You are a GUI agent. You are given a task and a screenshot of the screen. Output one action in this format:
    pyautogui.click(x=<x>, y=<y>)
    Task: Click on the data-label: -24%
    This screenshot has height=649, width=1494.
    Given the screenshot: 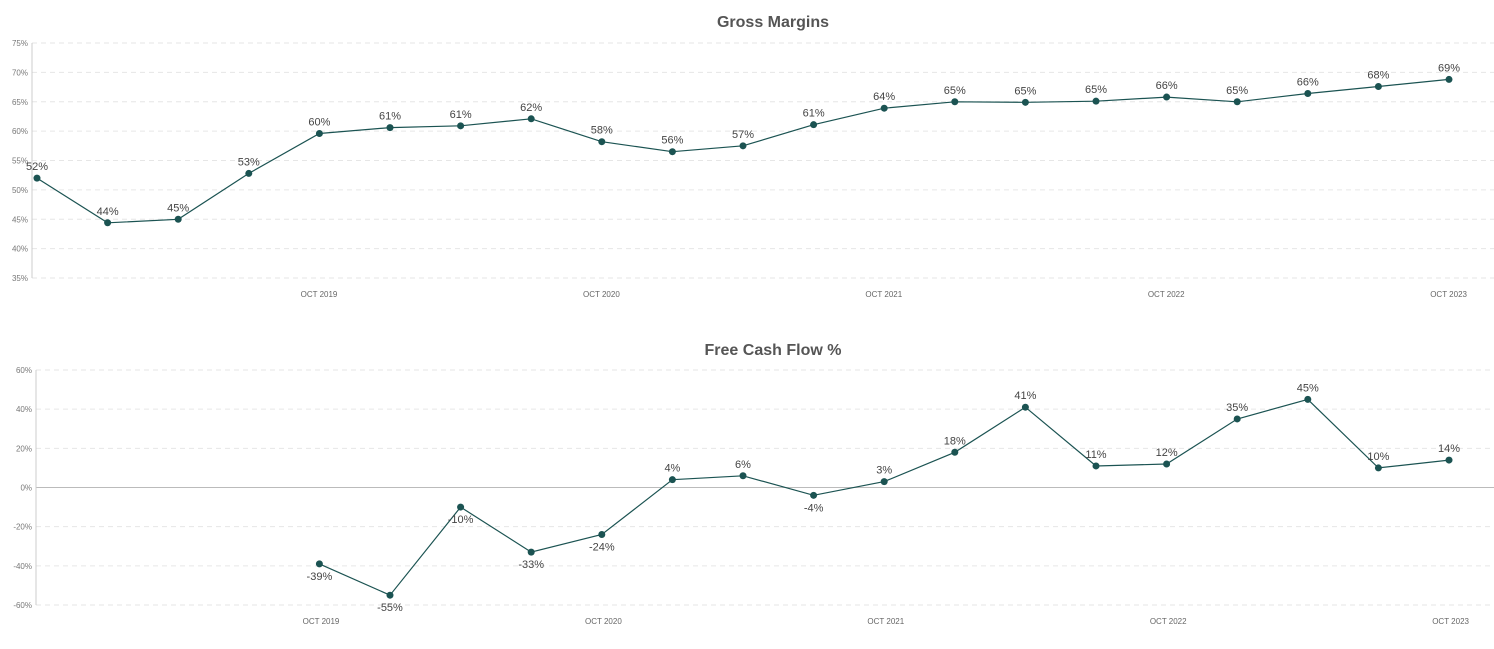 What is the action you would take?
    pyautogui.click(x=602, y=548)
    